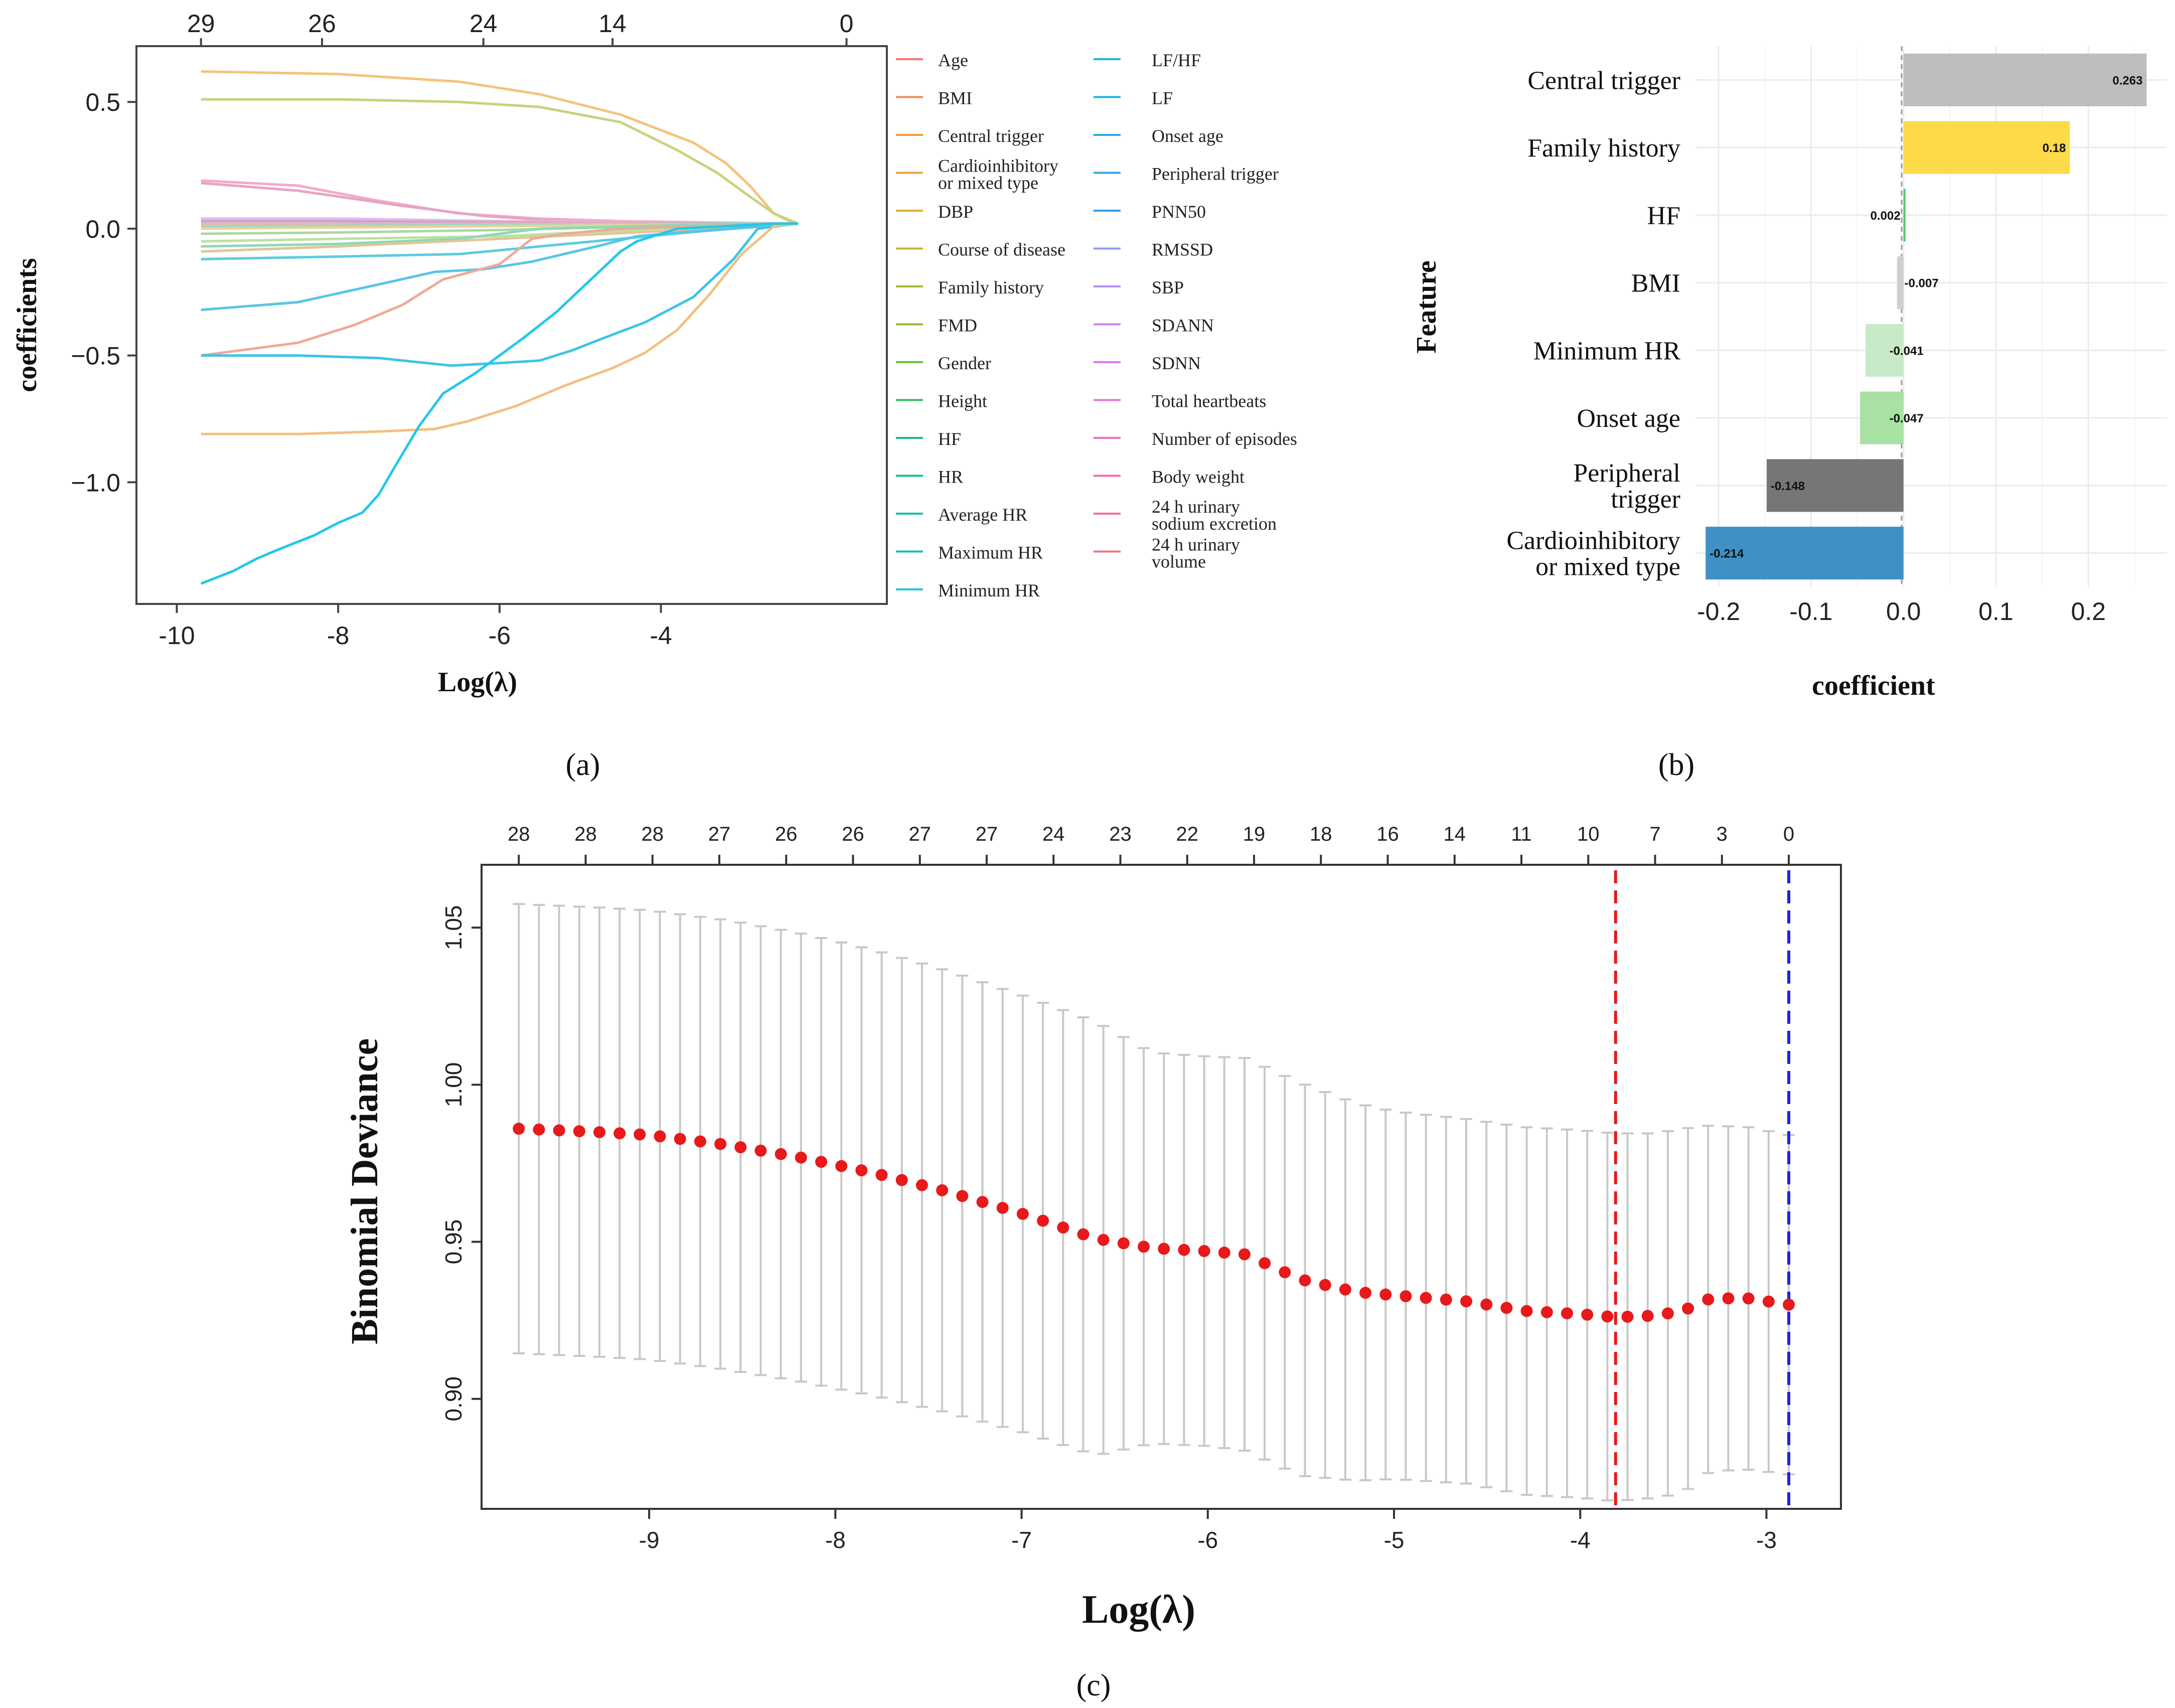 This screenshot has width=2175, height=1708. I want to click on panel-b-x-tick-label: 0.1, so click(1995, 611).